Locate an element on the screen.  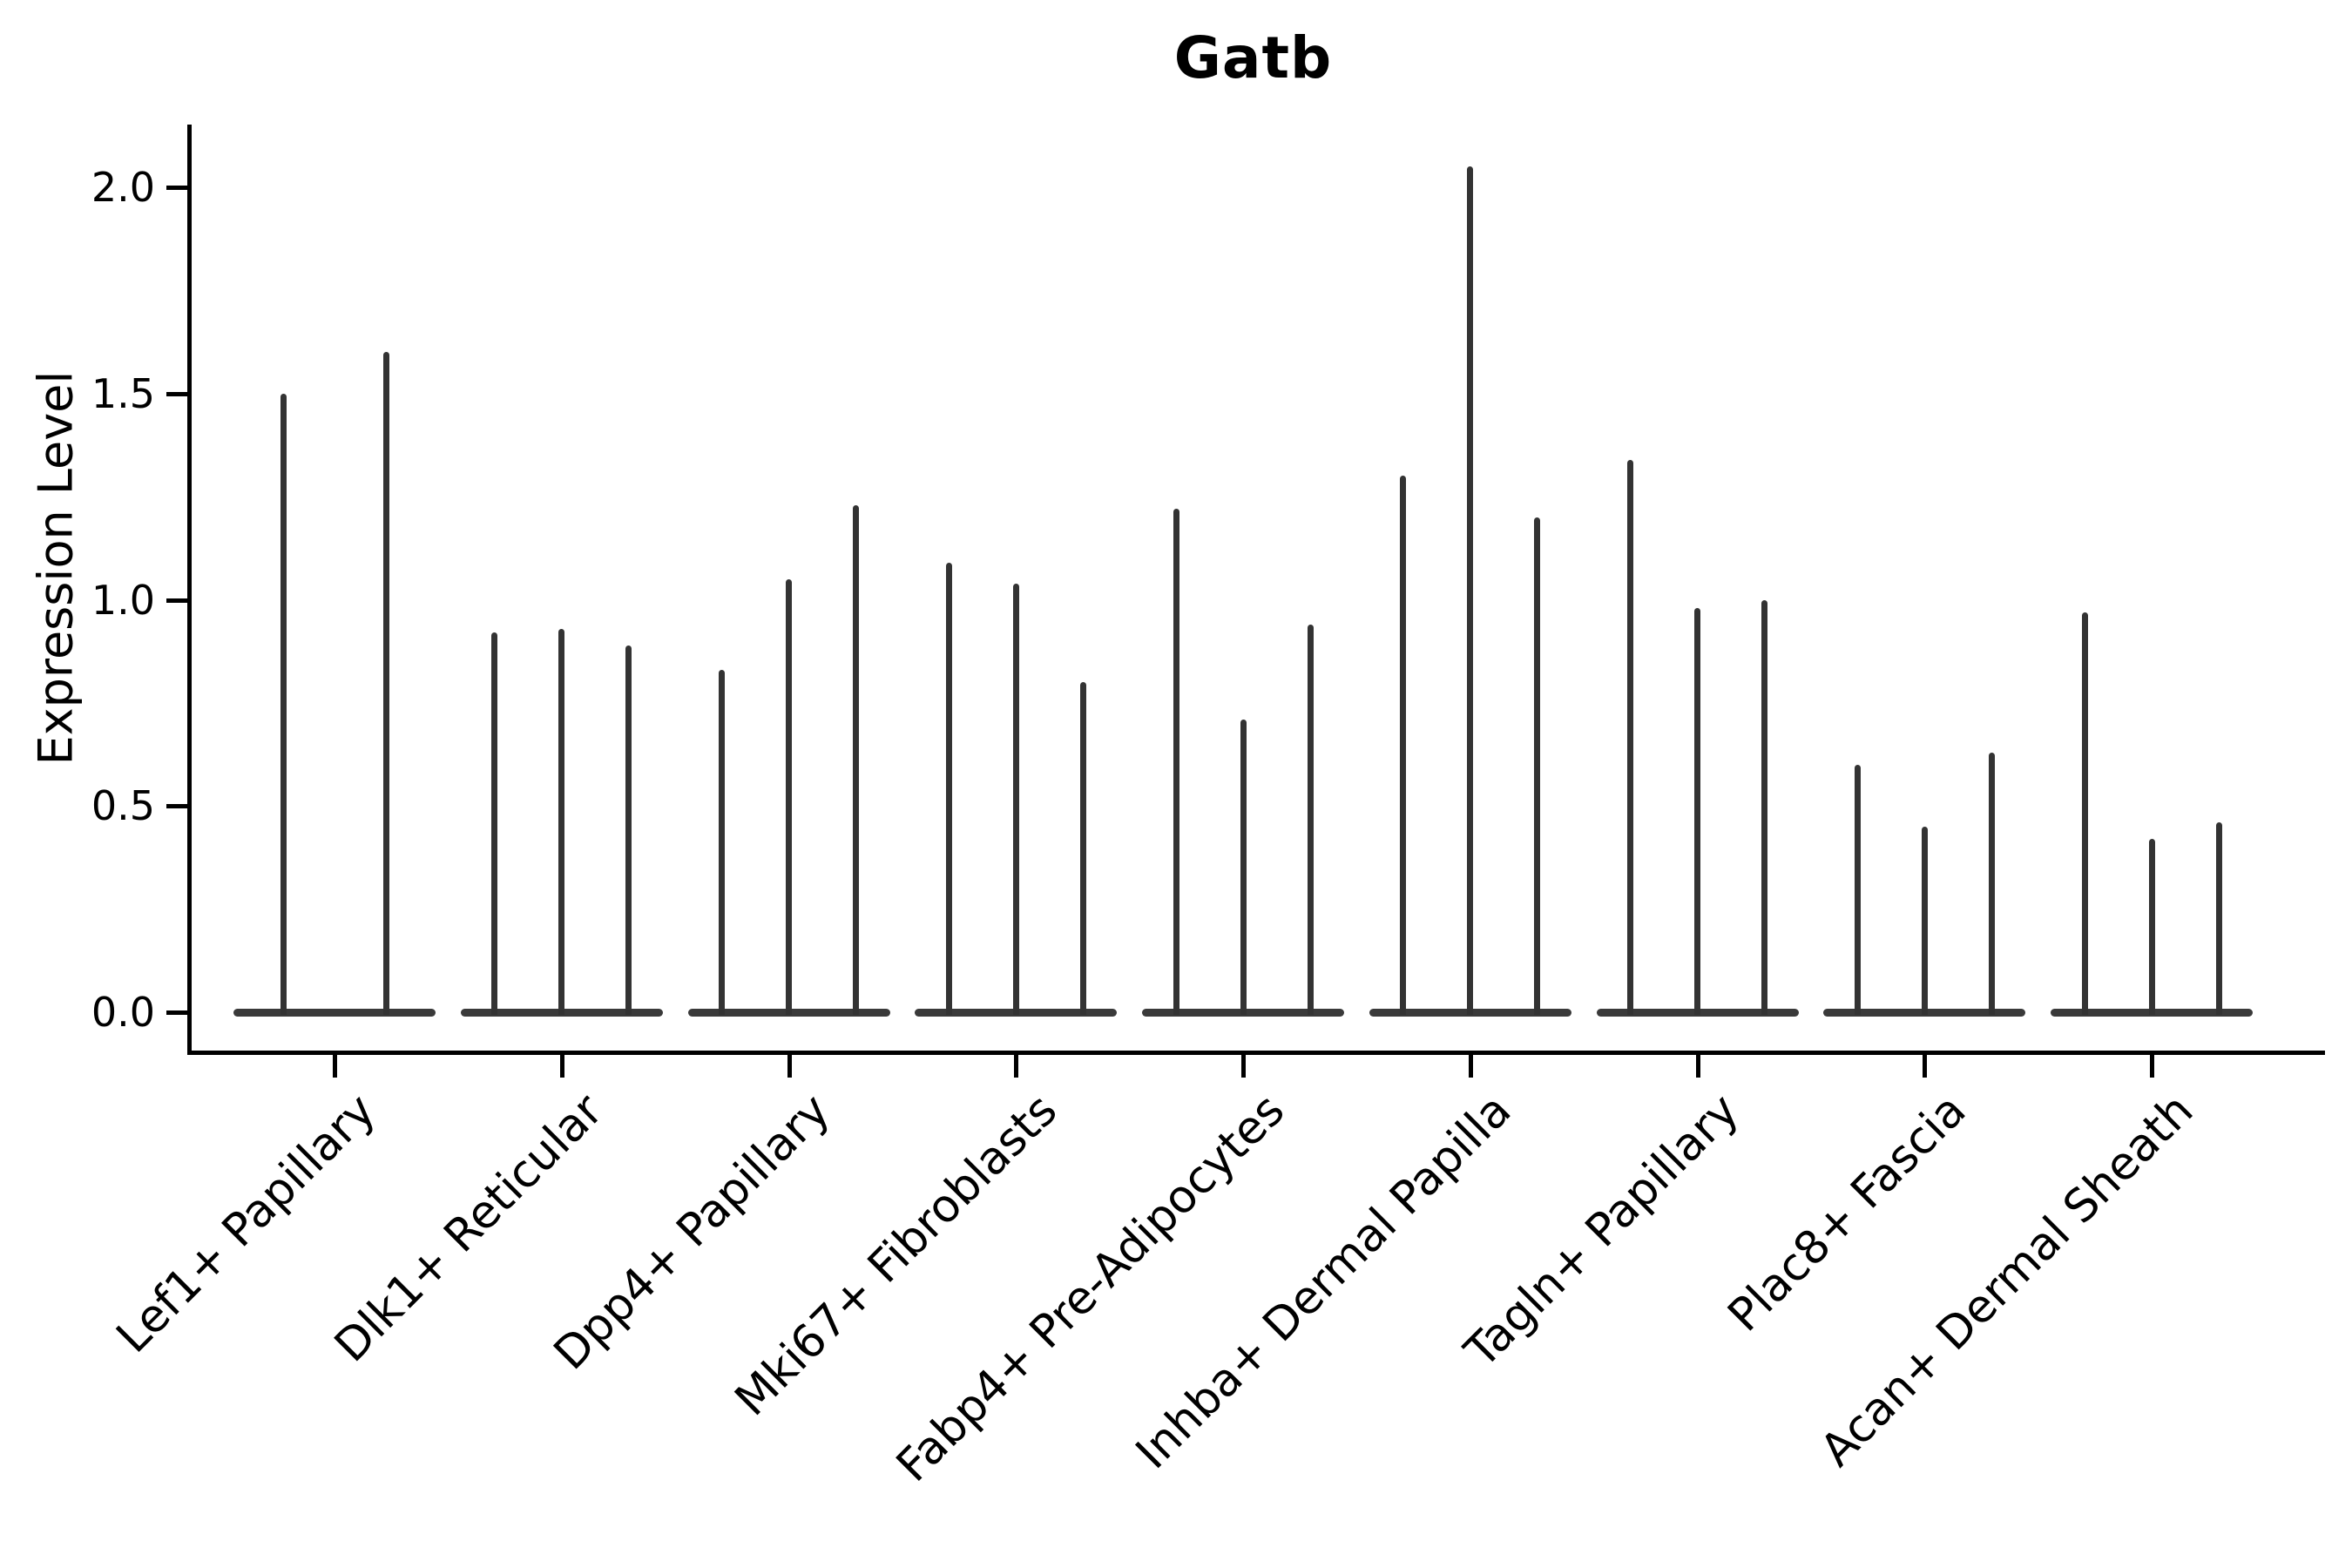
y-tick-label: 0.5 is located at coordinates (123, 806).